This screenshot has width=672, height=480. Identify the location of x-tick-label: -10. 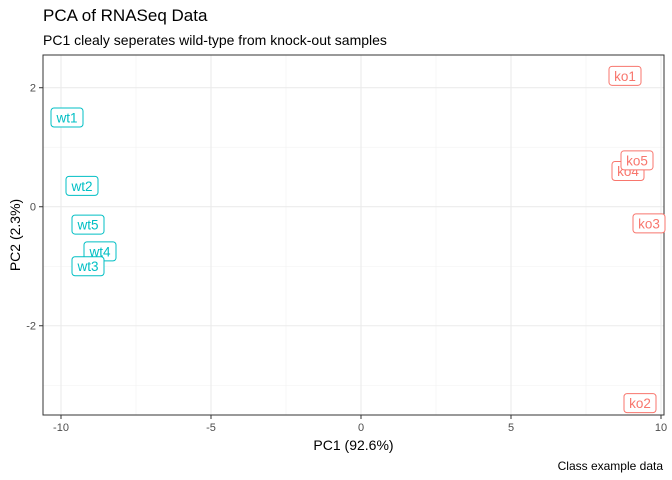
(61, 428).